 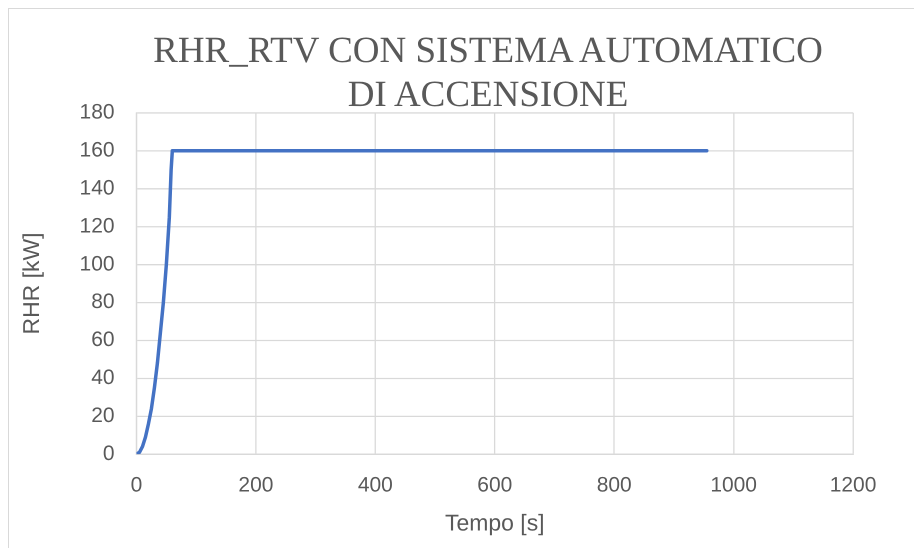 What do you see at coordinates (488, 73) in the screenshot?
I see `chart-title: RHR_RTV CON SISTEMA AUTOMATICO DI ACCENSIONE` at bounding box center [488, 73].